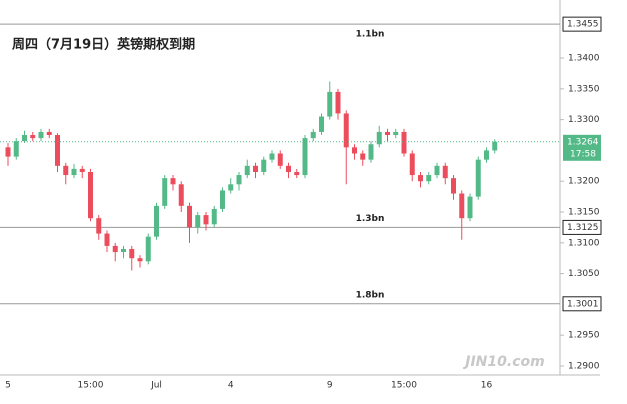  I want to click on x-tick-label: 9, so click(330, 386).